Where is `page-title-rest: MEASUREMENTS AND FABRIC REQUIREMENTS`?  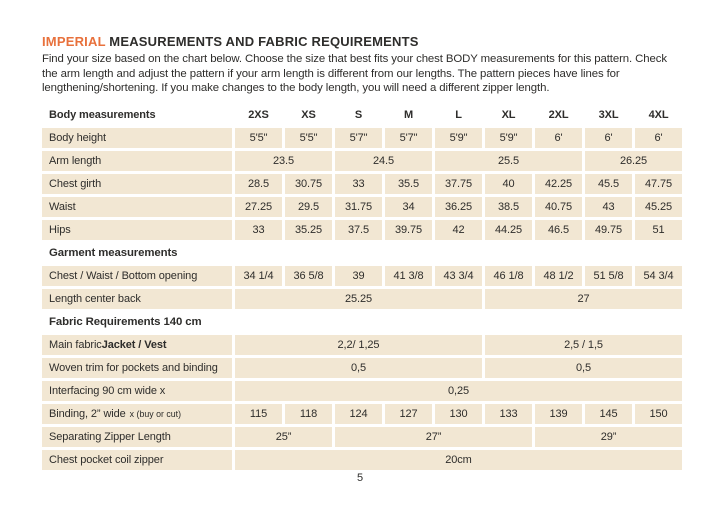 page-title-rest: MEASUREMENTS AND FABRIC REQUIREMENTS is located at coordinates (262, 41).